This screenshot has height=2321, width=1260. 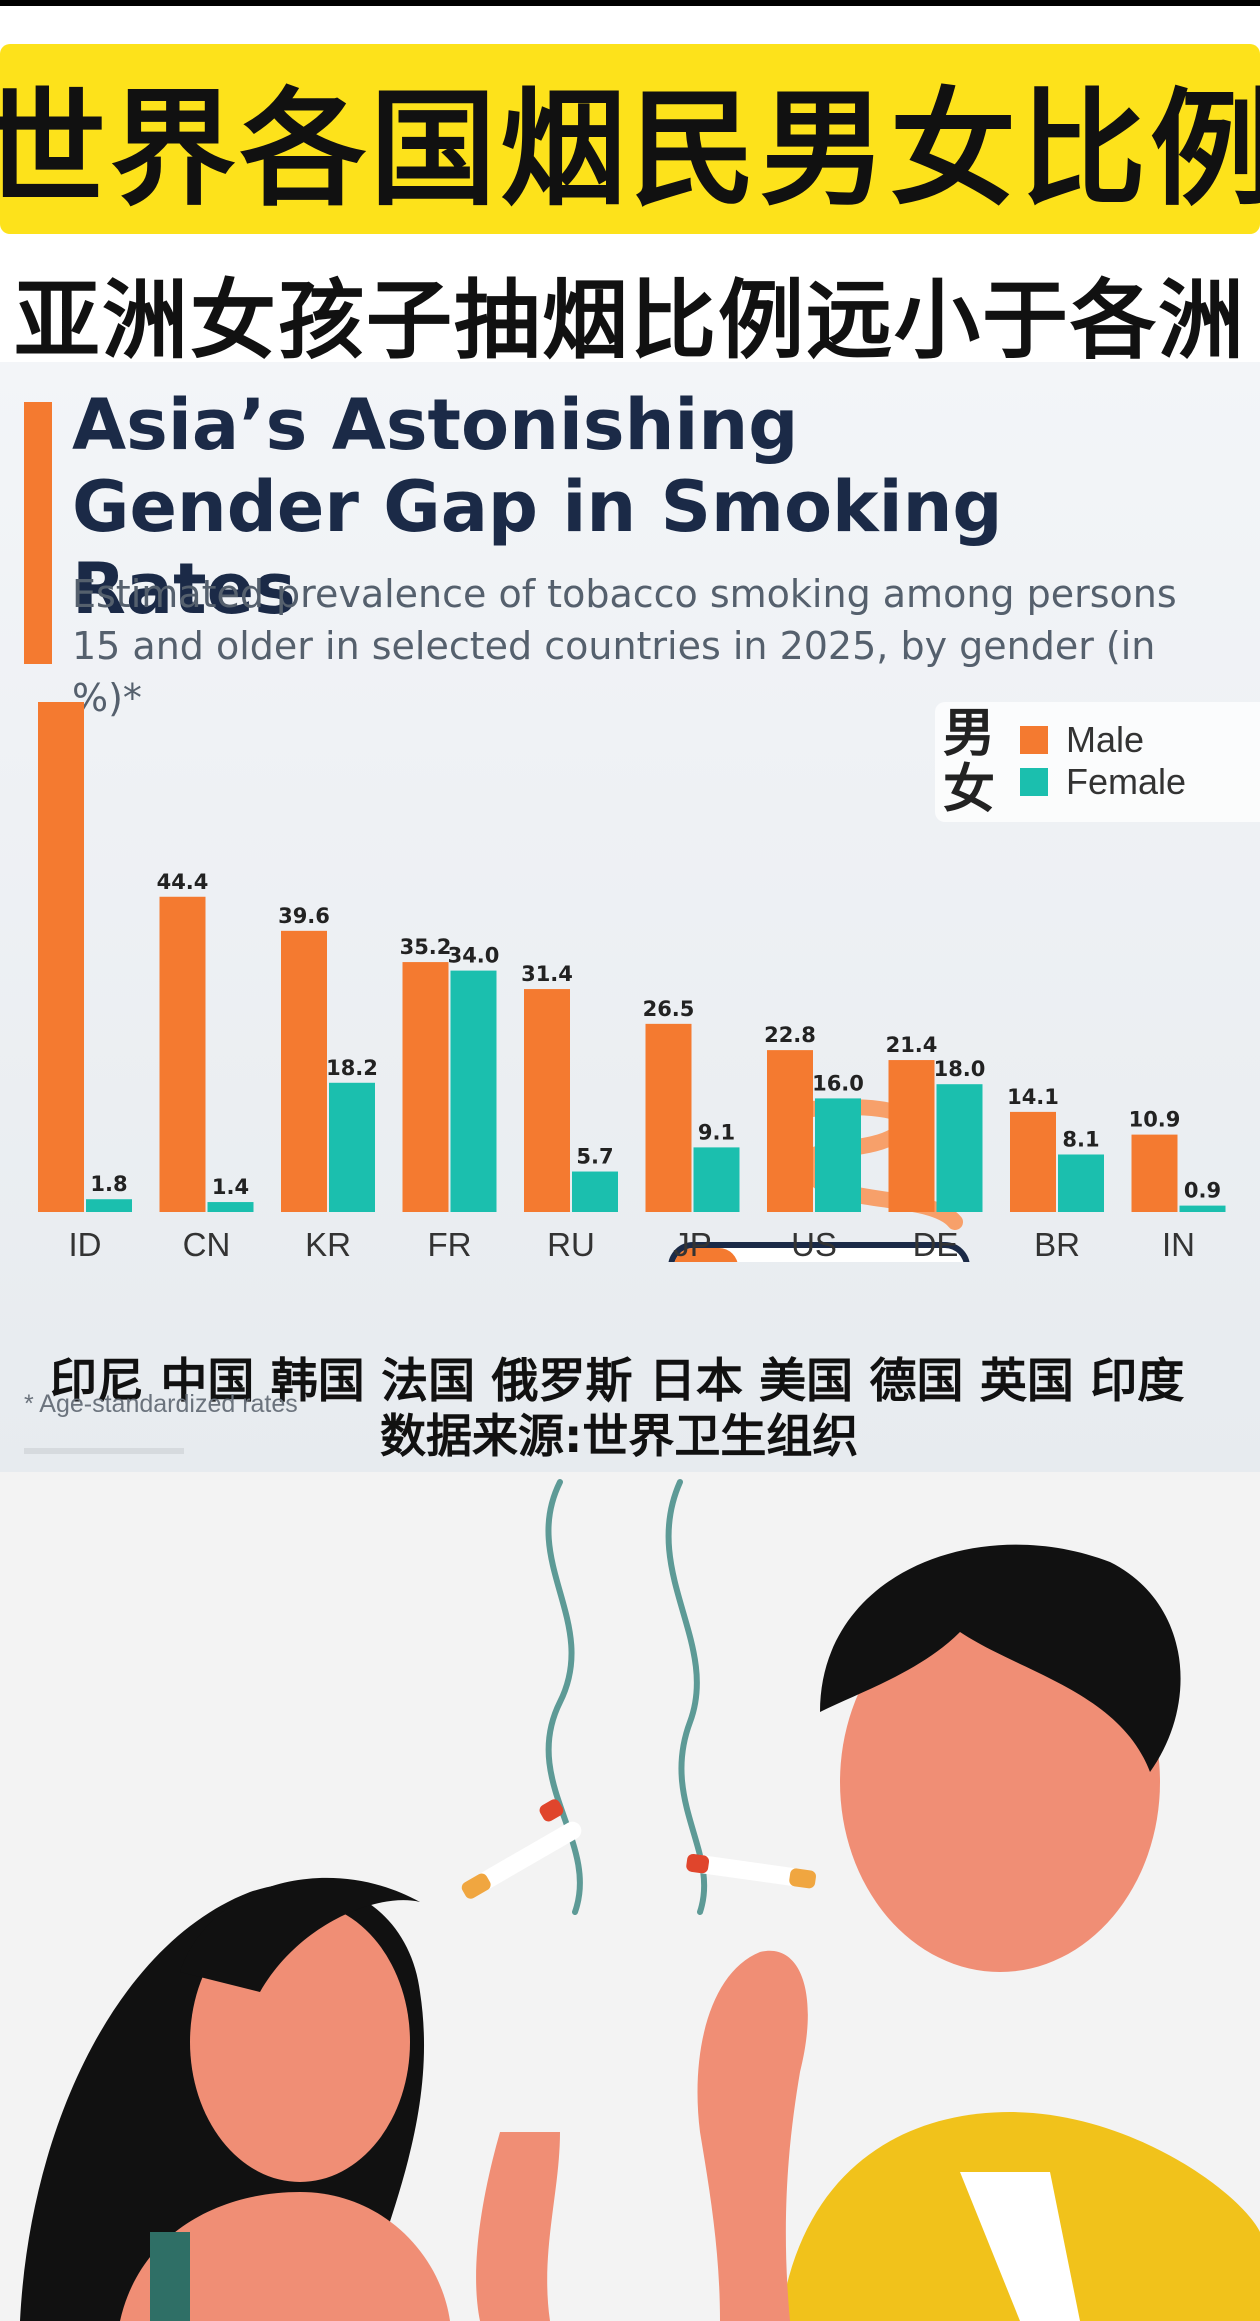 What do you see at coordinates (547, 1100) in the screenshot?
I see `bar-ru-male` at bounding box center [547, 1100].